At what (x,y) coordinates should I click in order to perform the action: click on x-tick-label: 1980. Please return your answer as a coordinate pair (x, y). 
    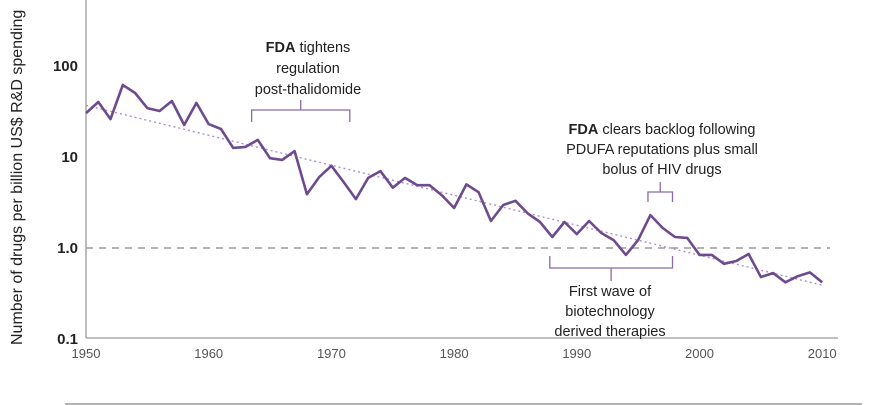
    Looking at the image, I should click on (454, 353).